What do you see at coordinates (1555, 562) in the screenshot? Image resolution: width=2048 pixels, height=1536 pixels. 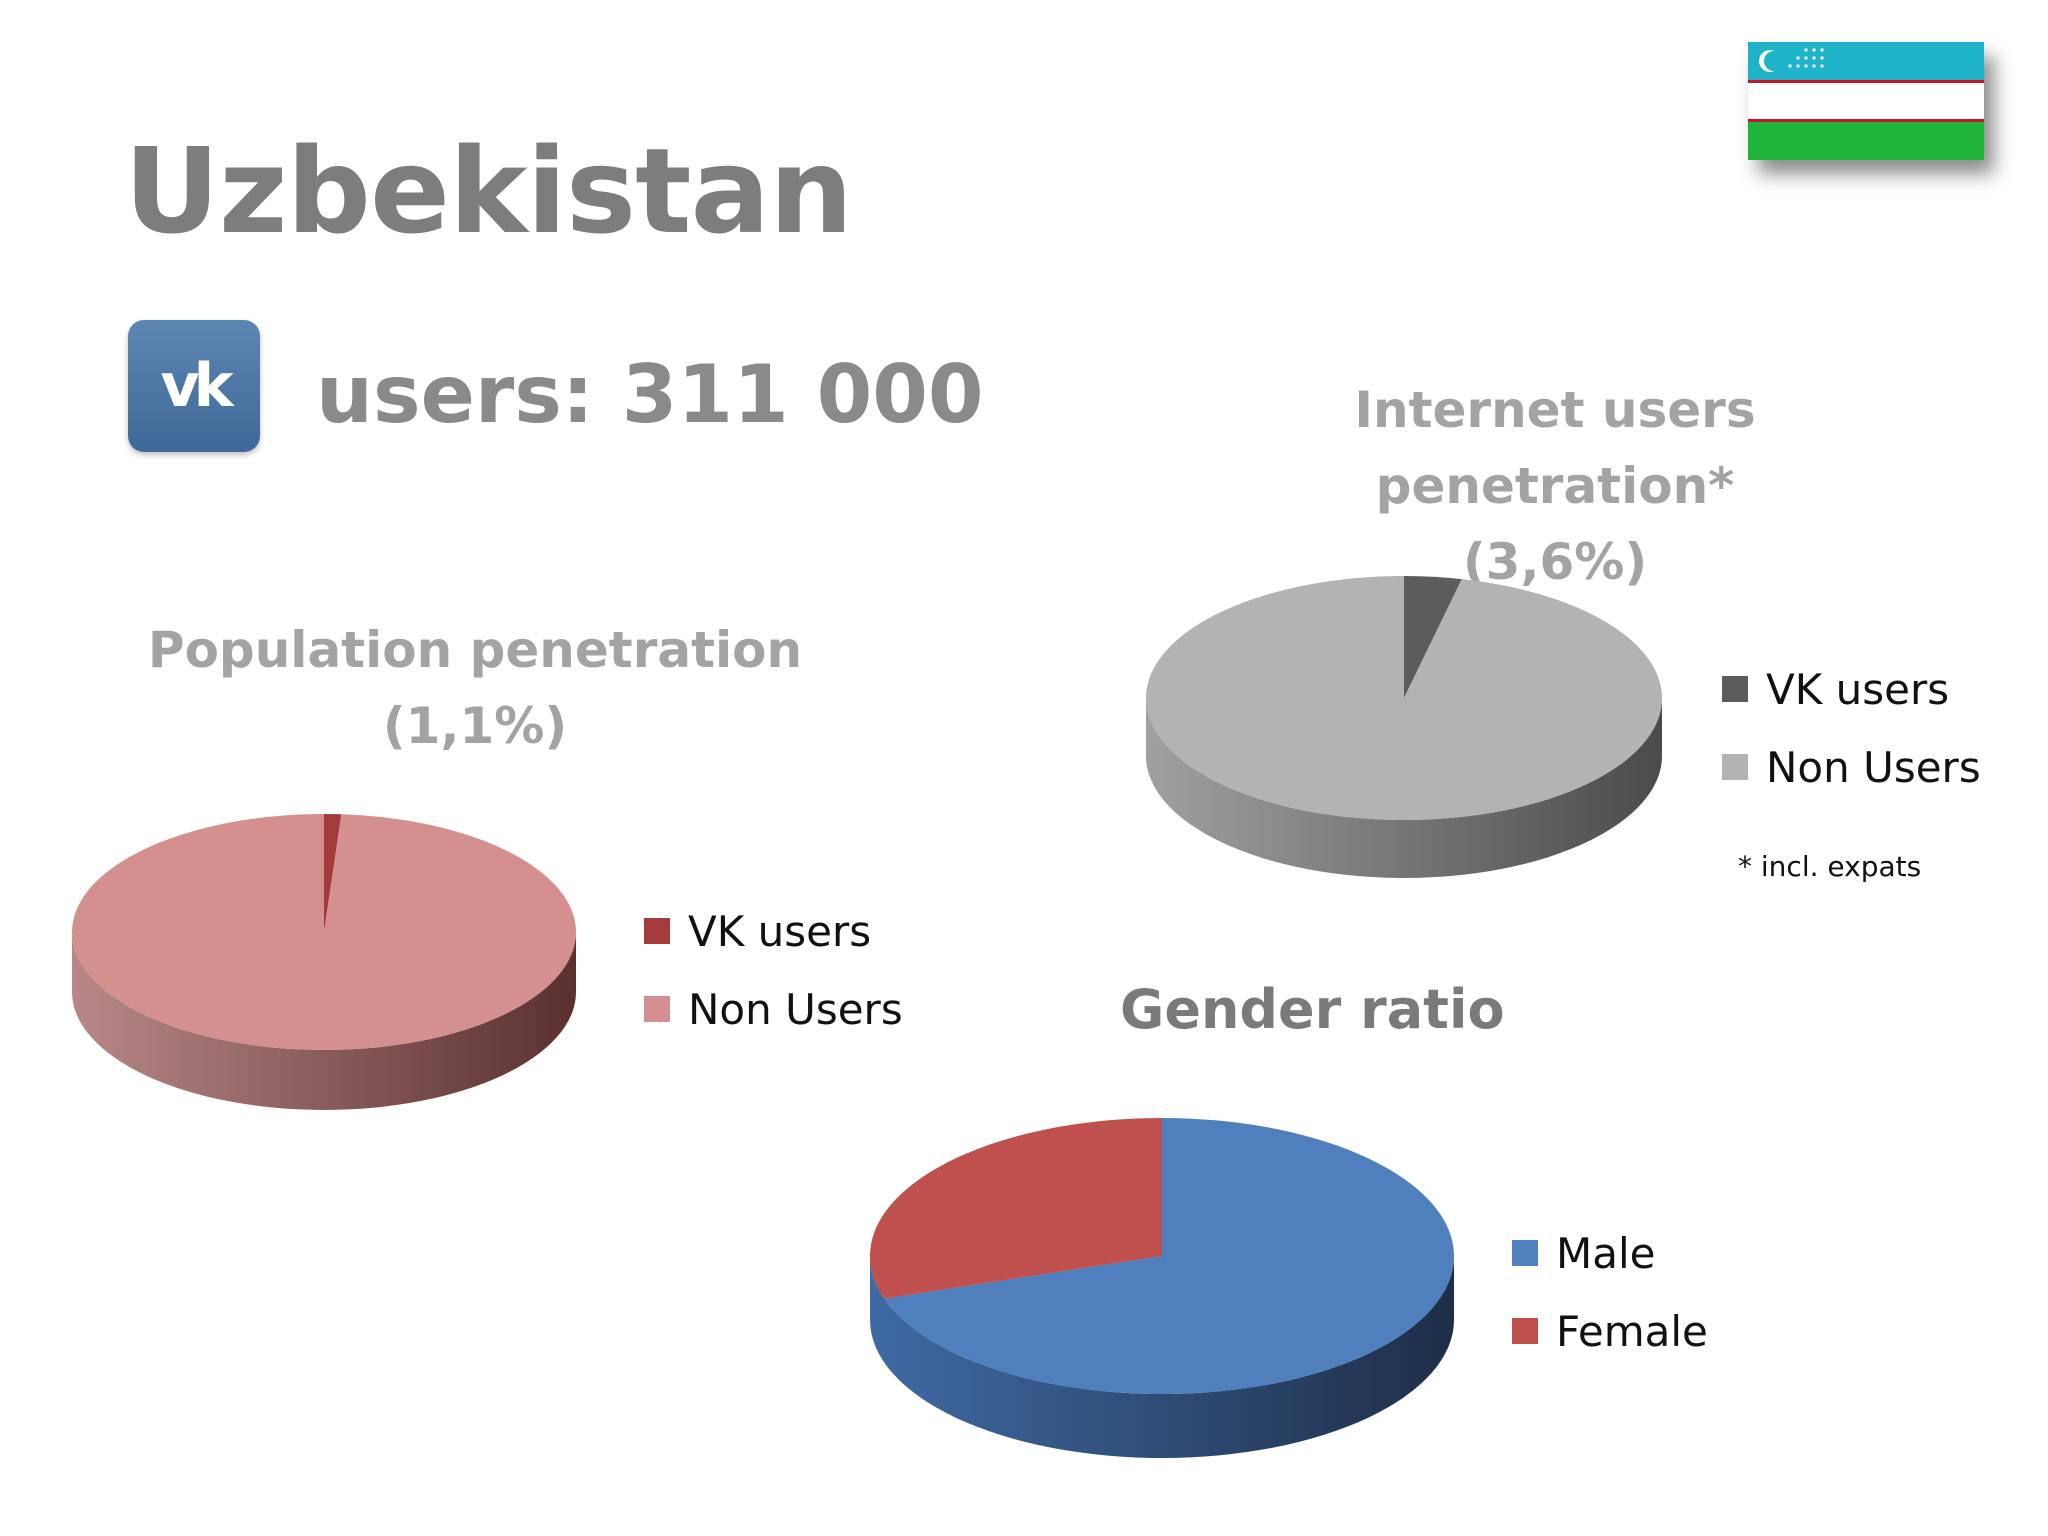 I see `internet-chart-subtitle: (3,6%)` at bounding box center [1555, 562].